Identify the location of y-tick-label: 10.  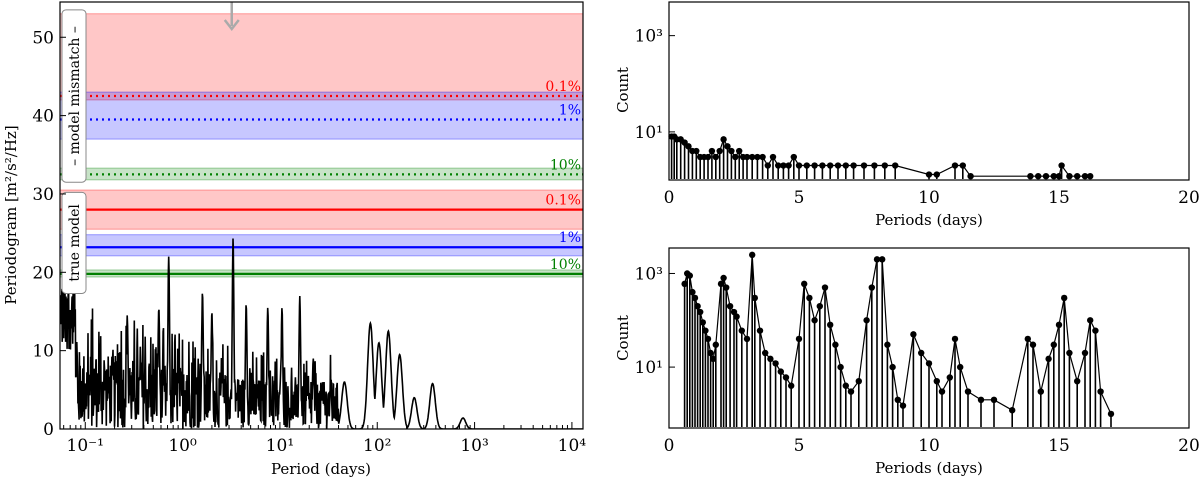
(43, 352).